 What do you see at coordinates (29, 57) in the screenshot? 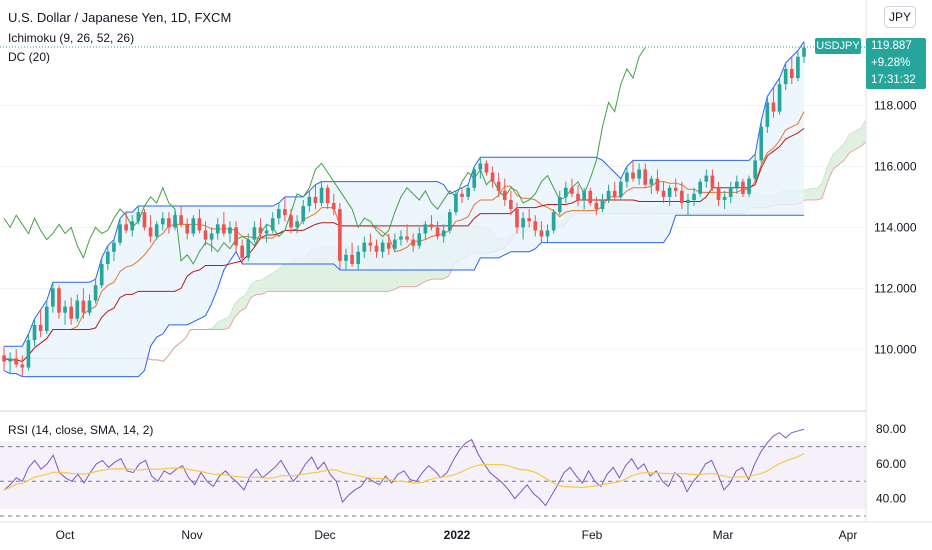
I see `donchian-legend: DC (20)` at bounding box center [29, 57].